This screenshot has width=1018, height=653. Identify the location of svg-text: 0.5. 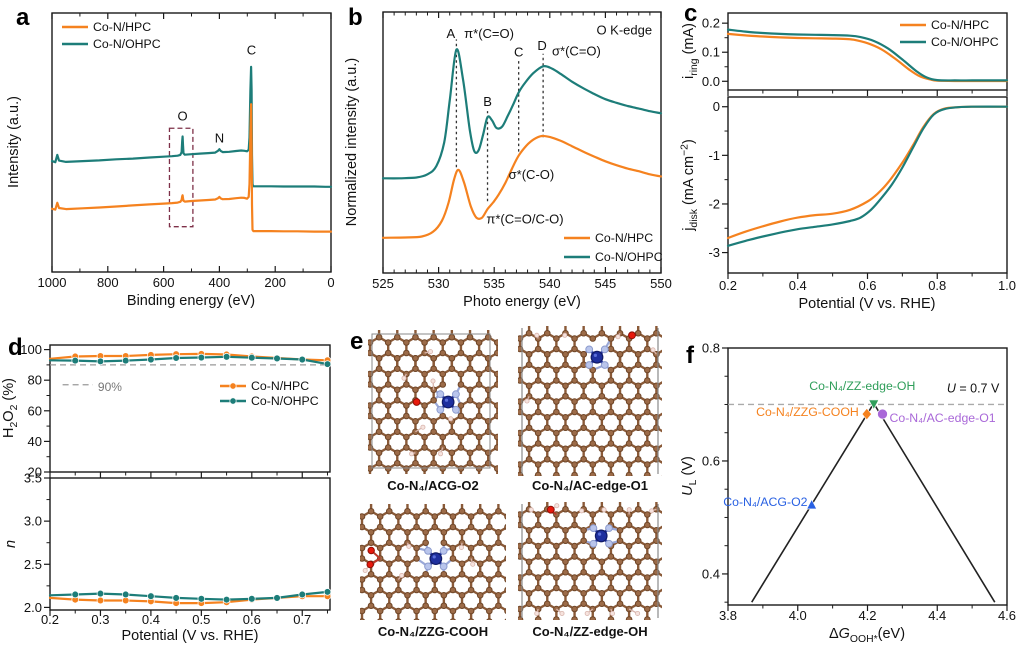
(201, 619).